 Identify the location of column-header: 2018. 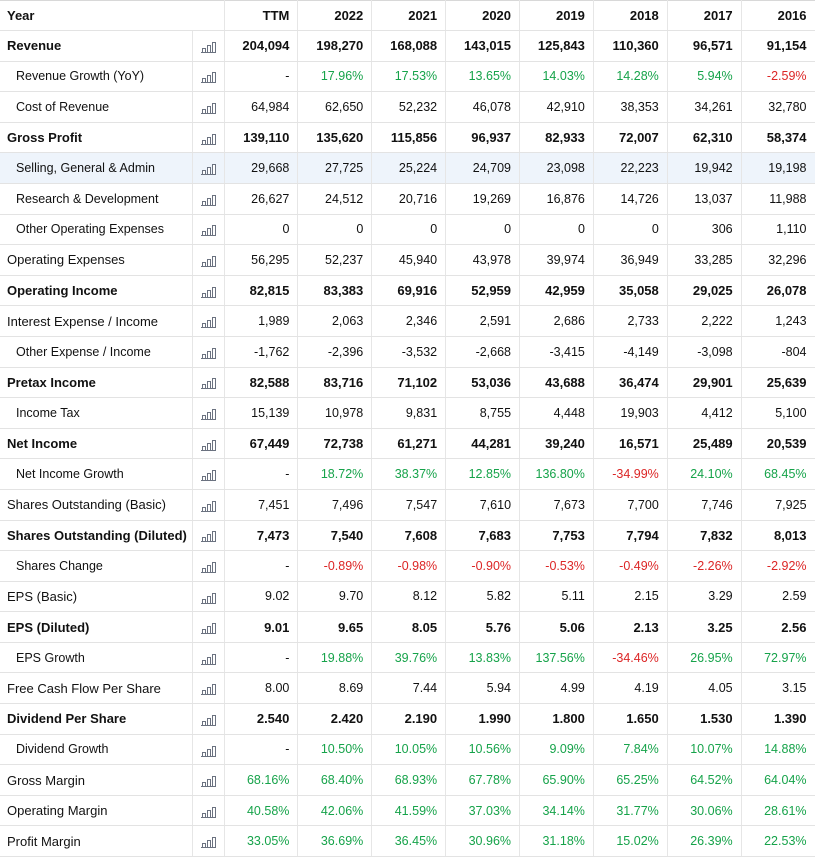
(630, 15).